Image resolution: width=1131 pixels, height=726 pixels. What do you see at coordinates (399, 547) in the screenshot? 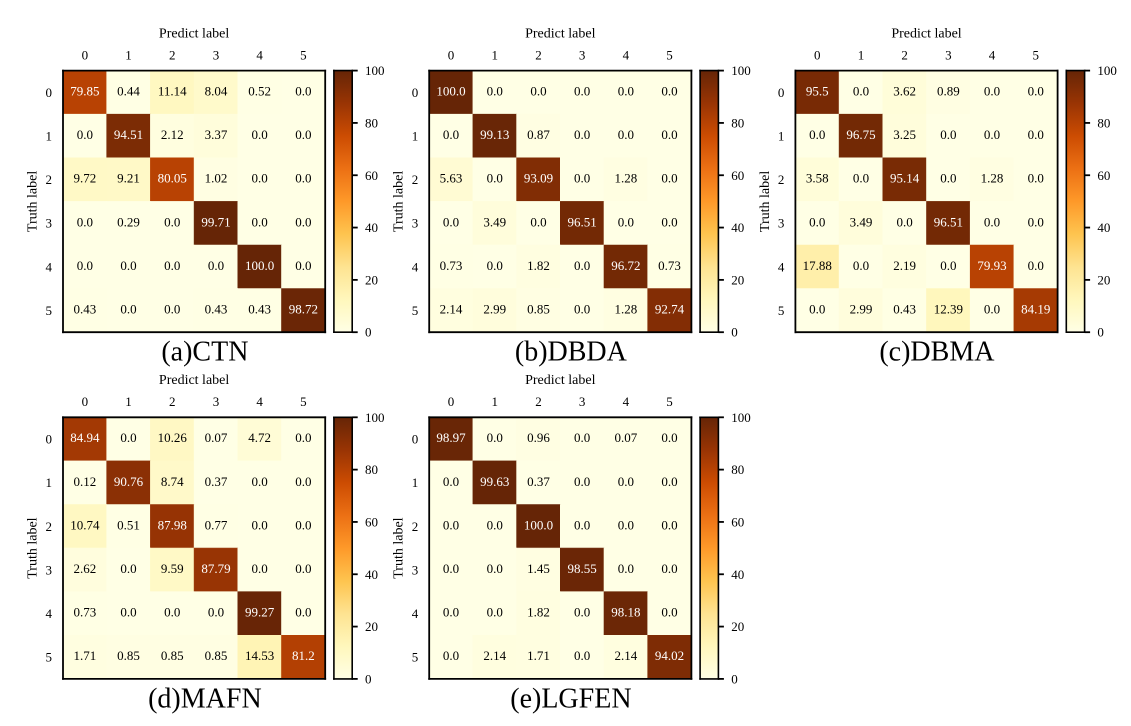
I see `svg-text: Truth label` at bounding box center [399, 547].